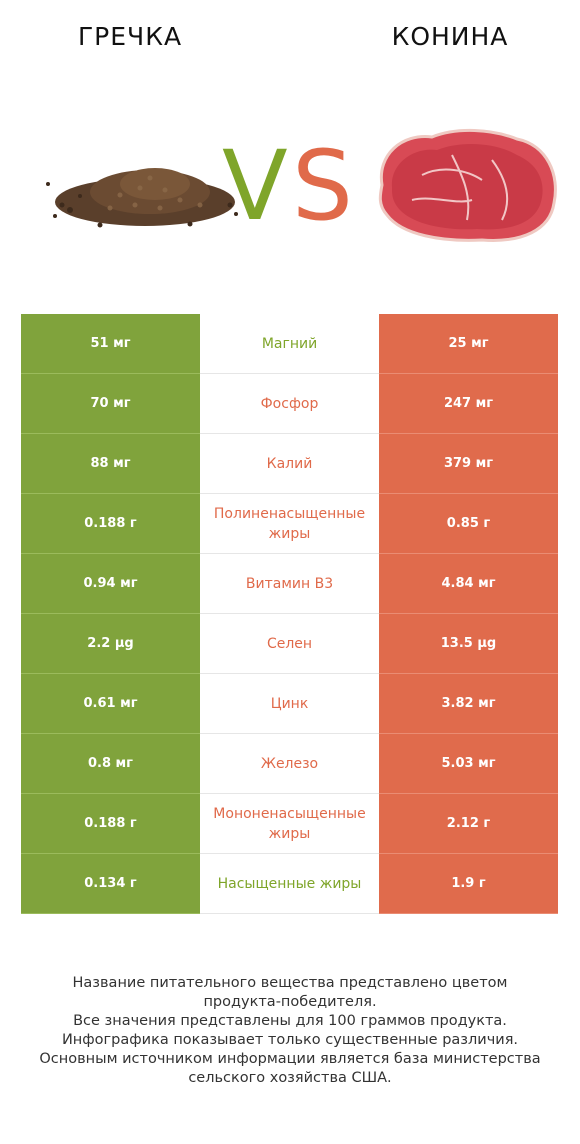  I want to click on left-value-cell: 88 мг, so click(110, 463).